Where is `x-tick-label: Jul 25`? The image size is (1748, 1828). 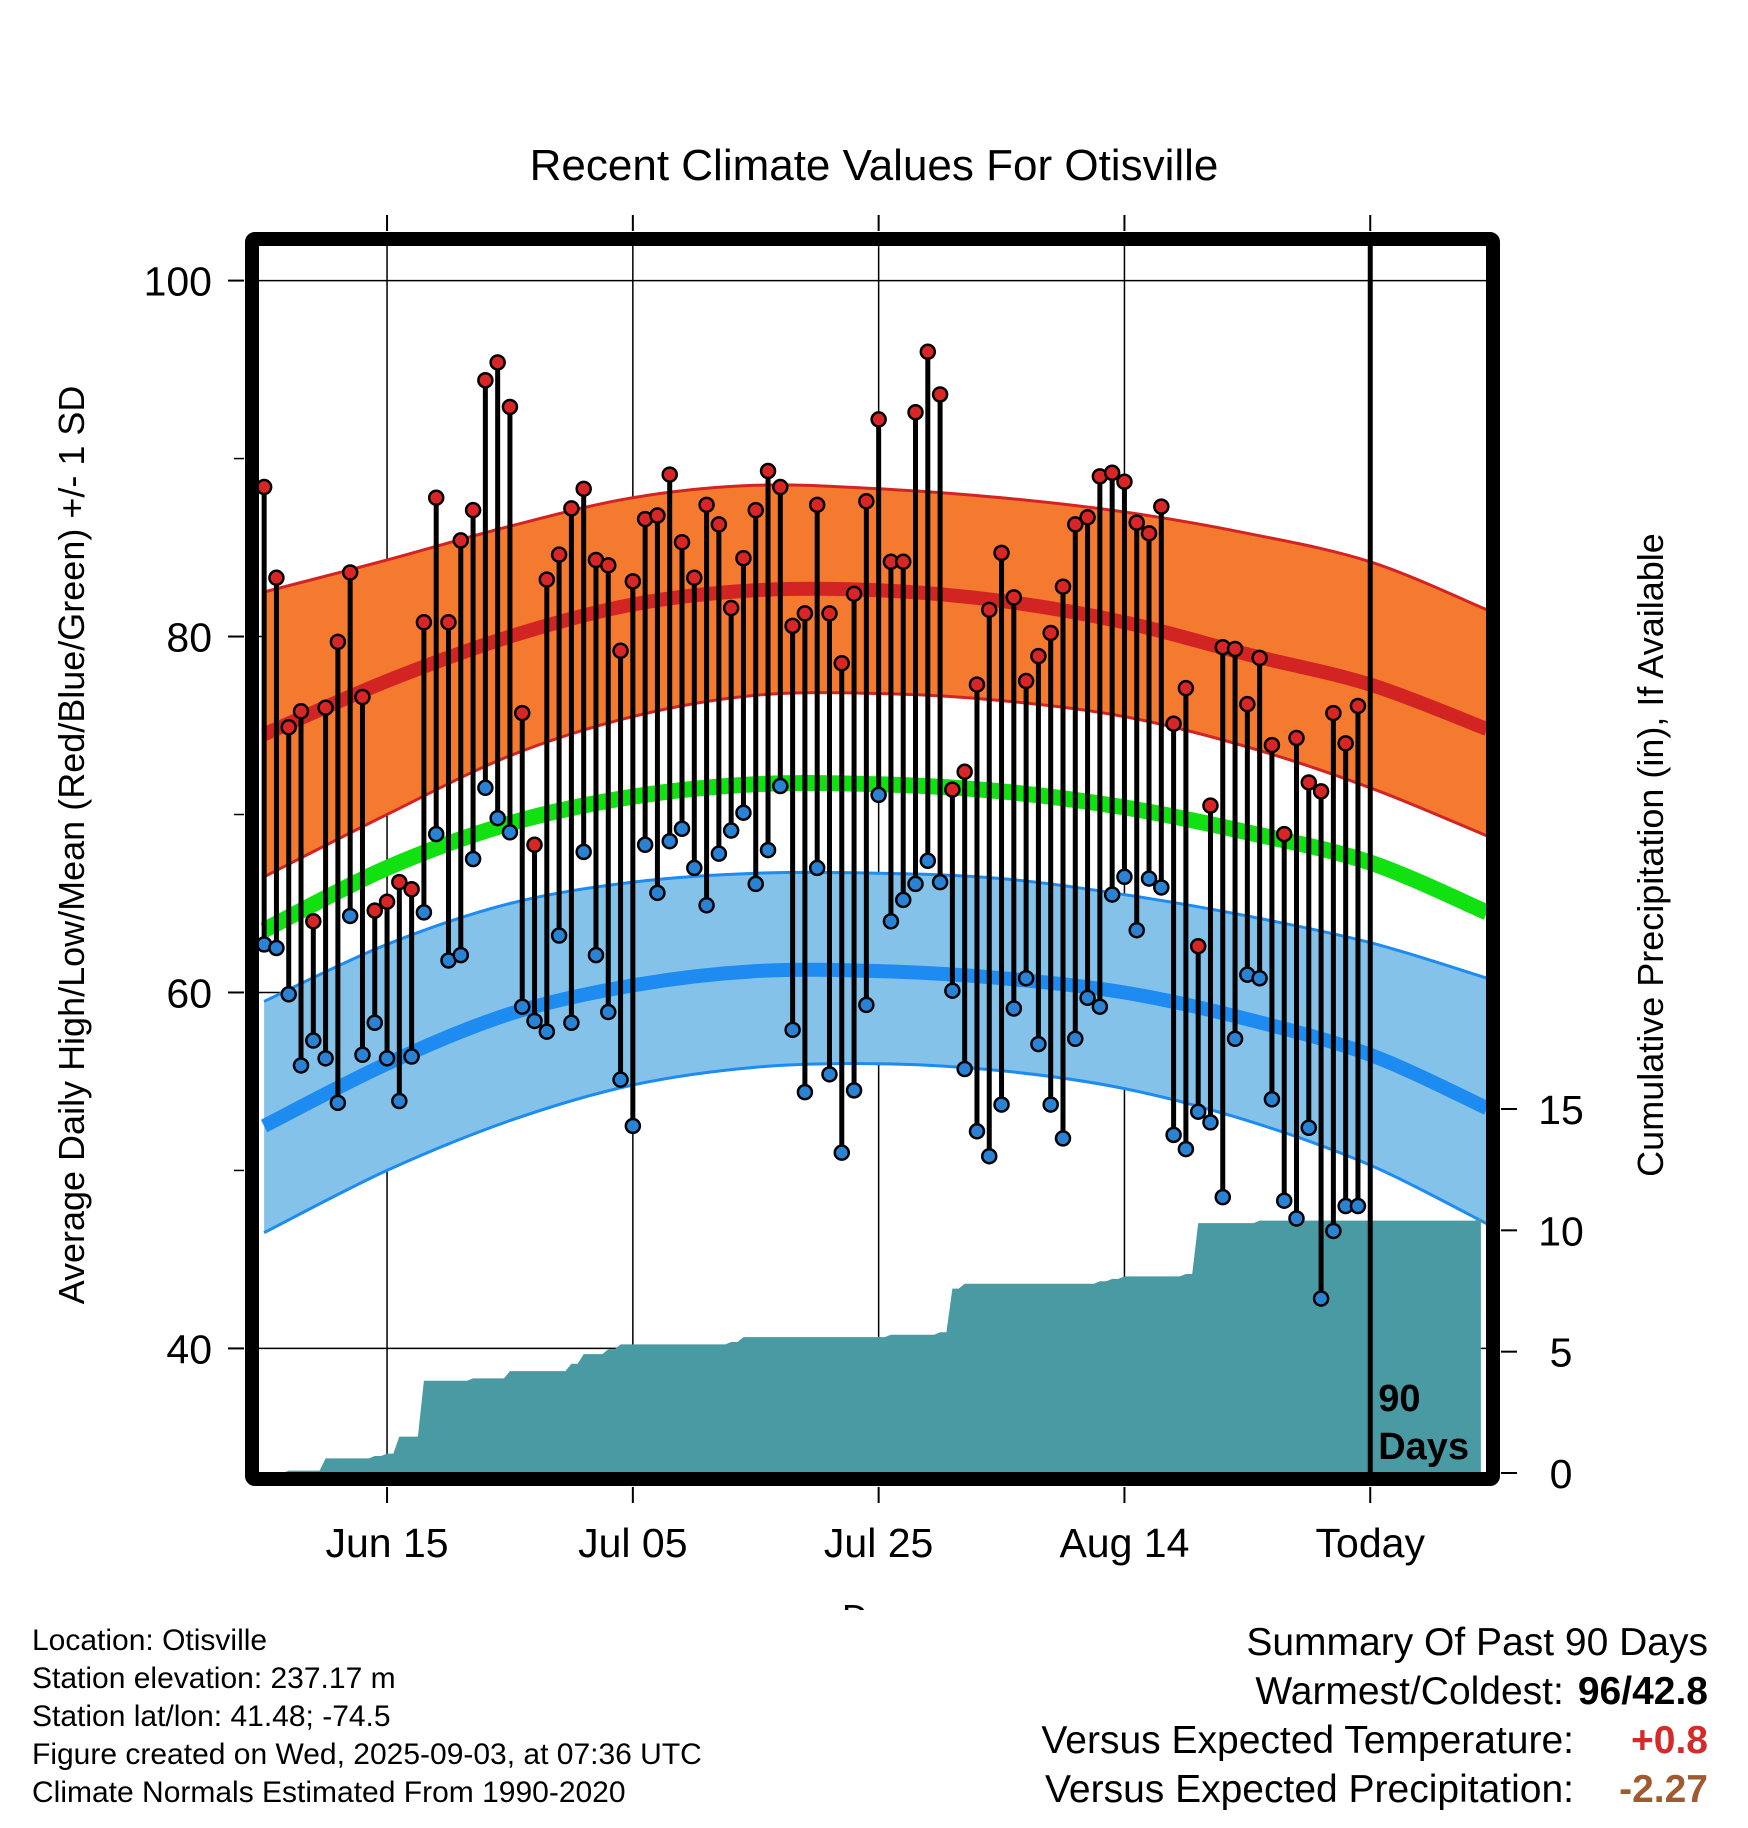
x-tick-label: Jul 25 is located at coordinates (878, 1543).